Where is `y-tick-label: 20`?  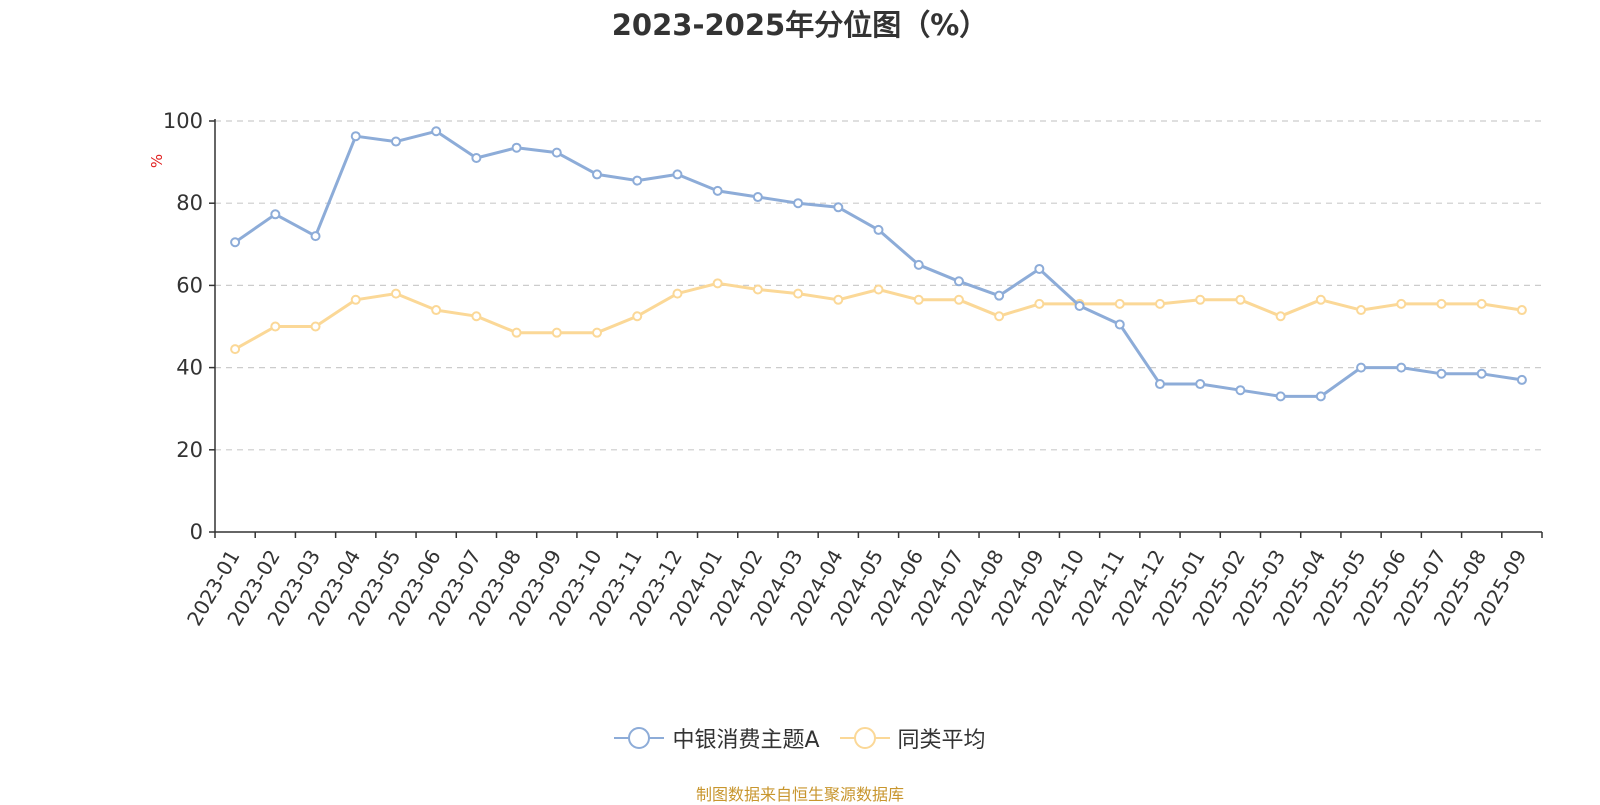
y-tick-label: 20 is located at coordinates (189, 450).